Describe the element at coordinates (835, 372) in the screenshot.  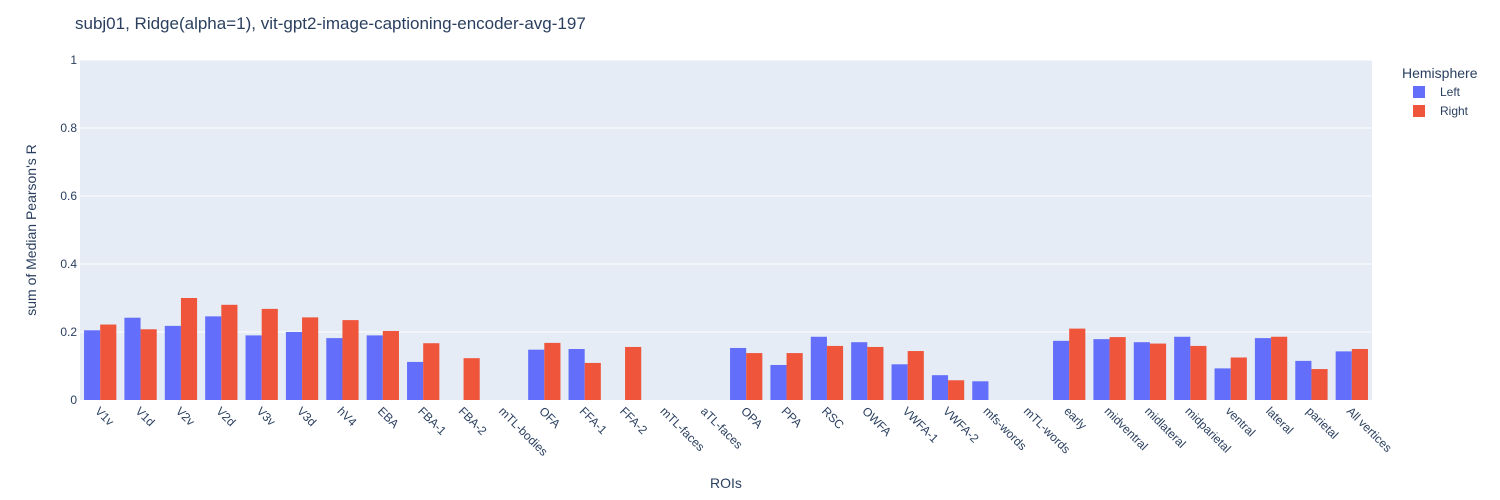
I see `bar-right-rsc` at that location.